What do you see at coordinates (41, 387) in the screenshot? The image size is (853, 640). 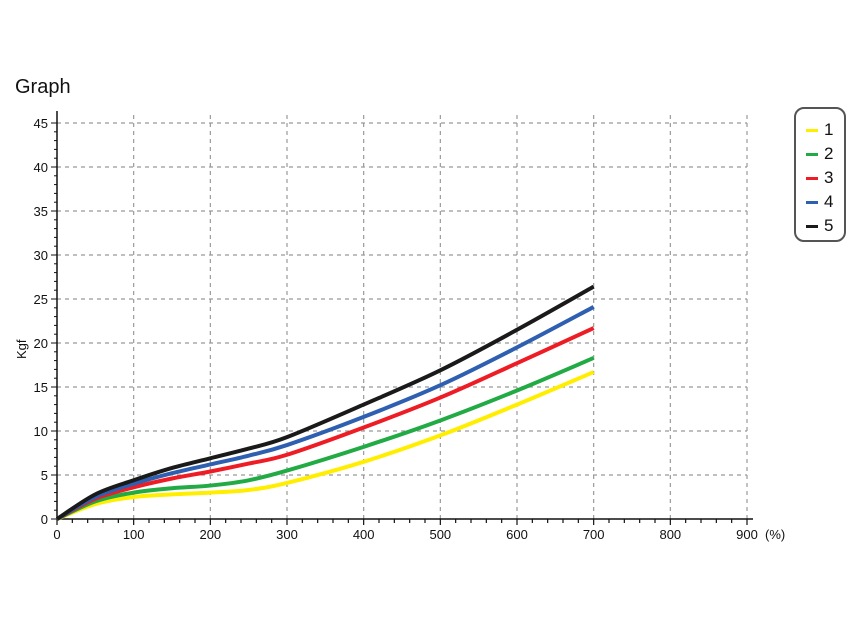 I see `y-tick-label: 15` at bounding box center [41, 387].